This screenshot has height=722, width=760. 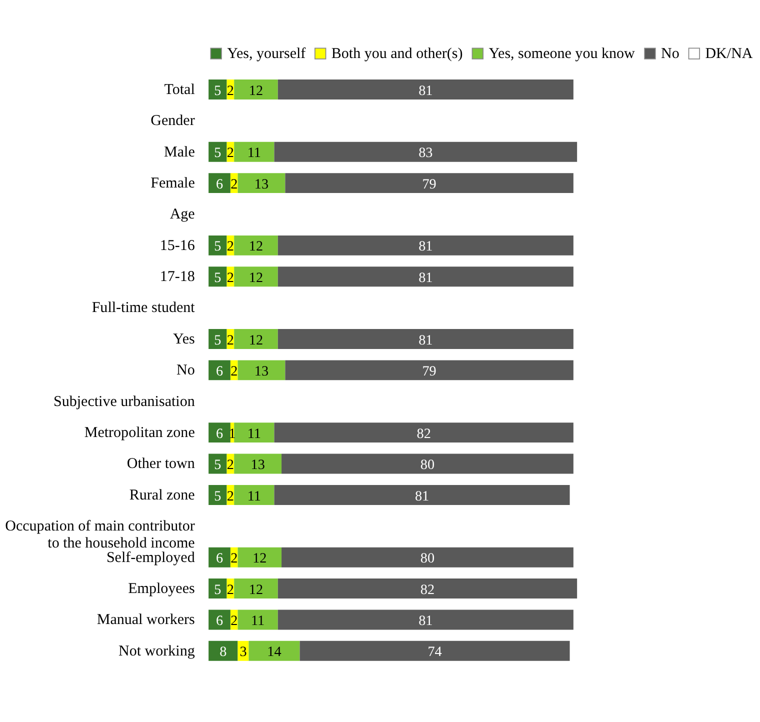 What do you see at coordinates (124, 402) in the screenshot?
I see `y-tick-label: Subjective urbanisation` at bounding box center [124, 402].